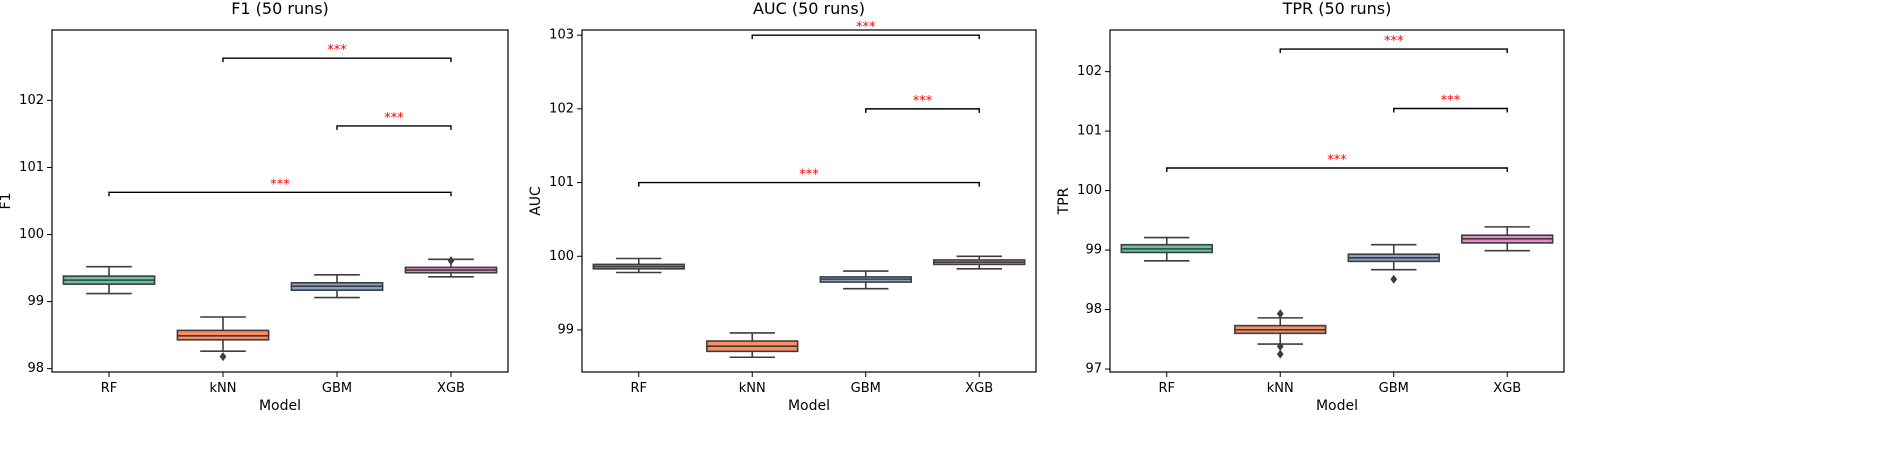  Describe the element at coordinates (1064, 201) in the screenshot. I see `y-axis-label: TPR` at that location.